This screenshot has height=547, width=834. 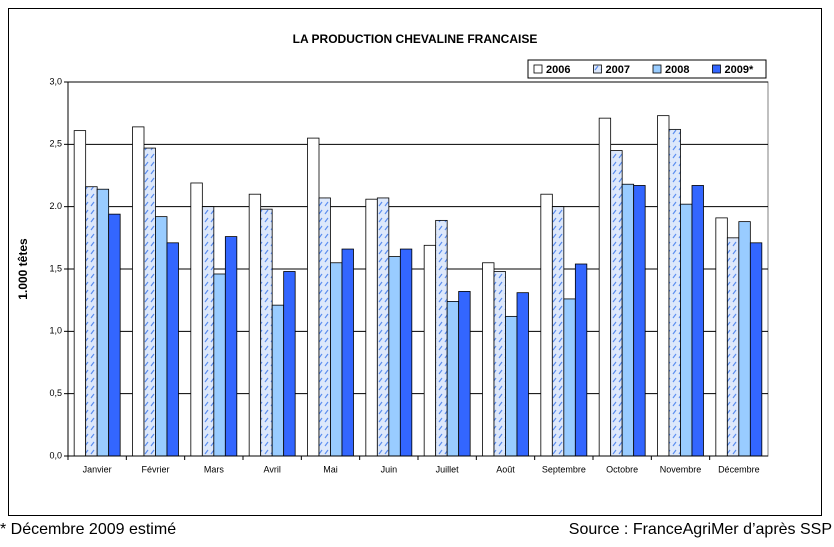 What do you see at coordinates (389, 469) in the screenshot?
I see `x-tick-label: Juin` at bounding box center [389, 469].